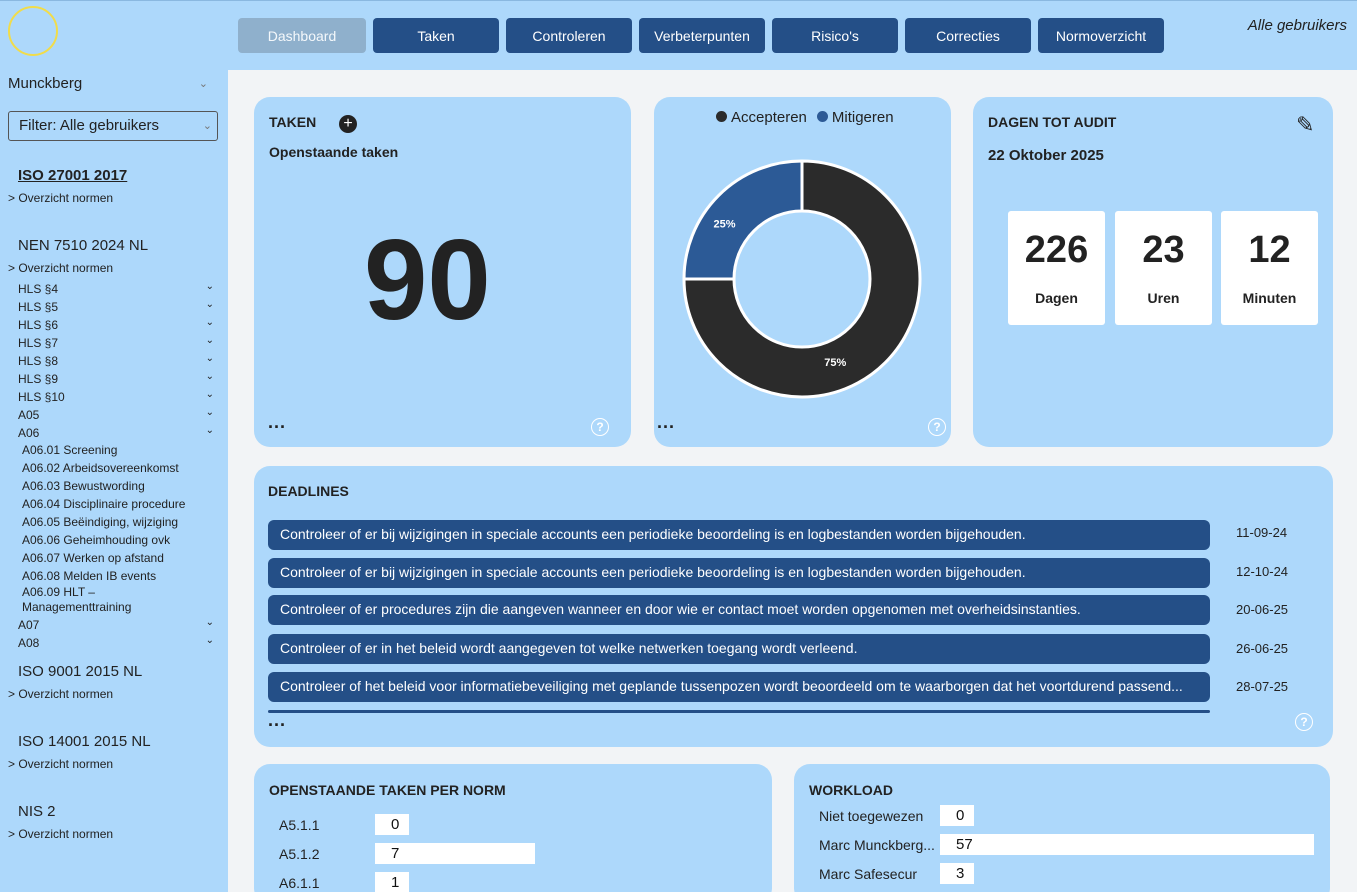 The image size is (1357, 892). What do you see at coordinates (96, 540) in the screenshot?
I see `sub-item: A06.06 Geheimhouding ovk` at bounding box center [96, 540].